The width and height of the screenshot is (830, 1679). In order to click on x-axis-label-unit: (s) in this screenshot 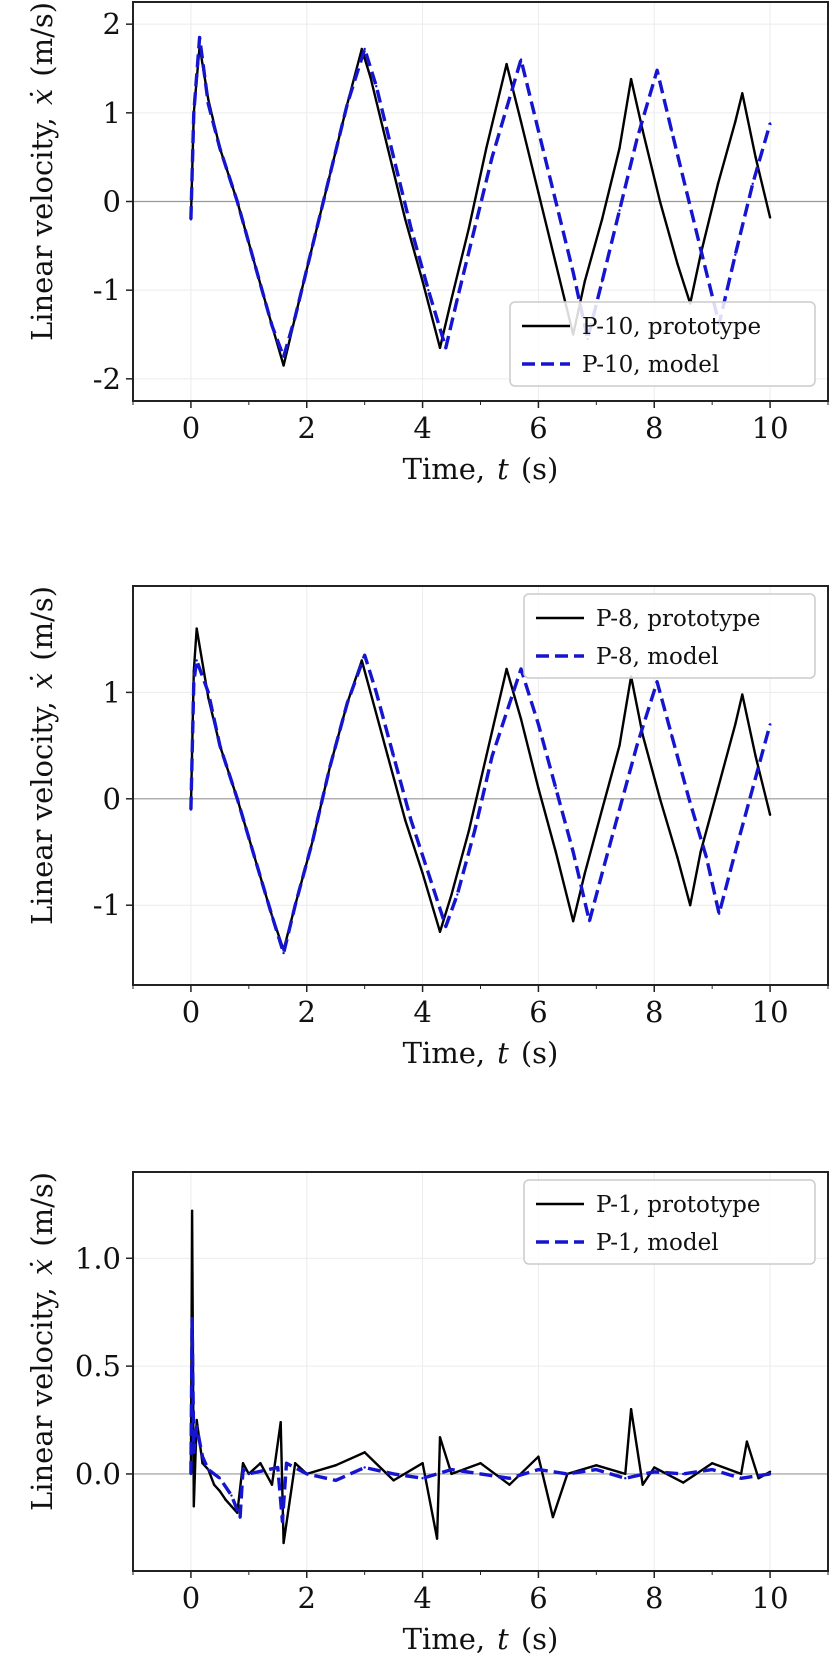, I will do `click(540, 1053)`.